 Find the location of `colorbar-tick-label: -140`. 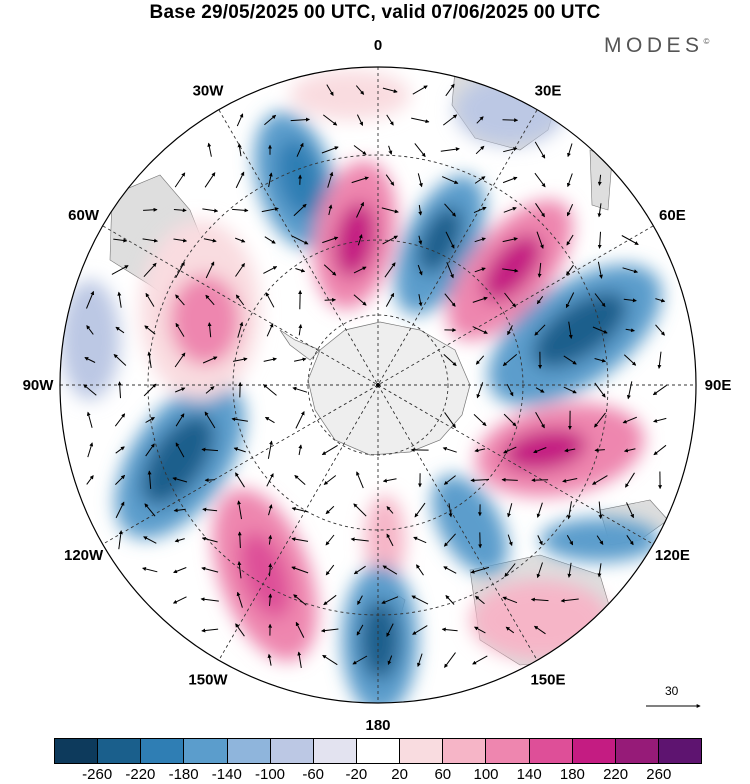

colorbar-tick-label: -140 is located at coordinates (227, 774).